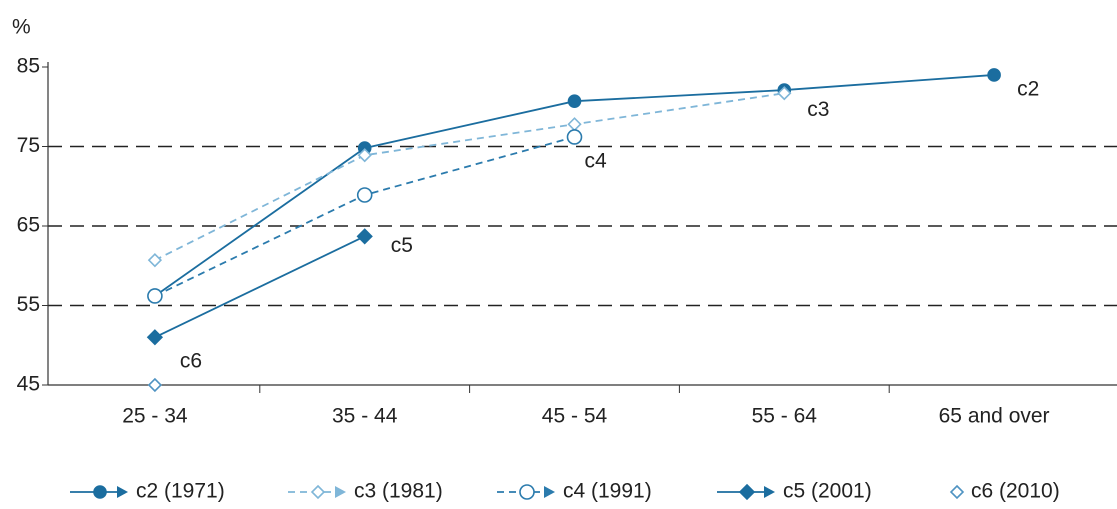 This screenshot has width=1117, height=509. I want to click on y-tick-label: 55, so click(28, 304).